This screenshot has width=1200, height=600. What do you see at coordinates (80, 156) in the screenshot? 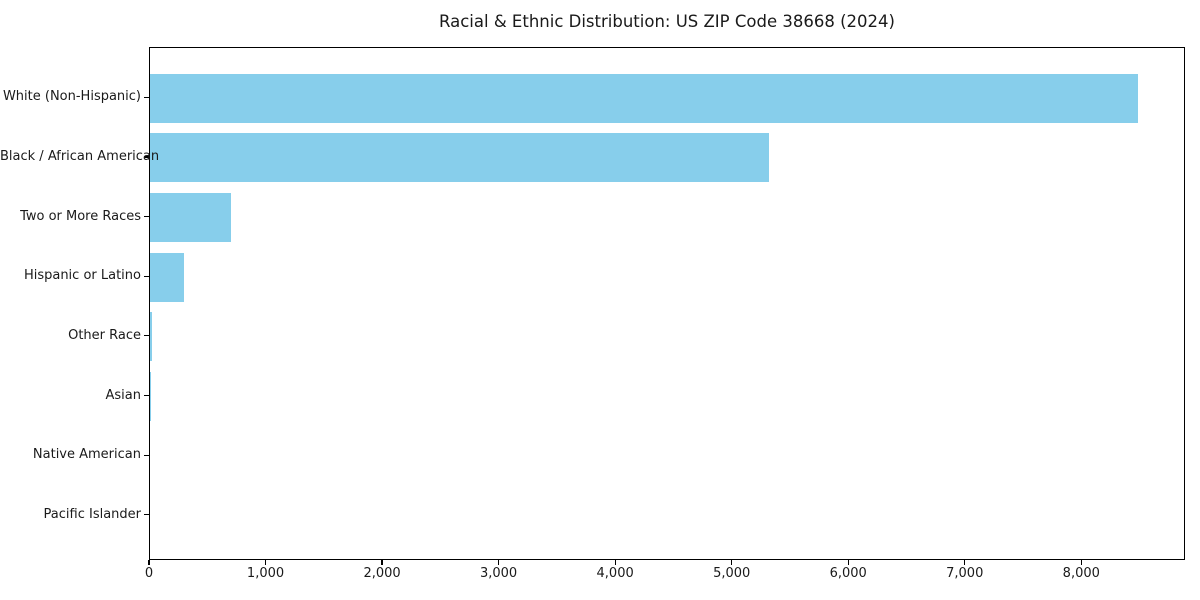
I see `category-label: Black / African American` at bounding box center [80, 156].